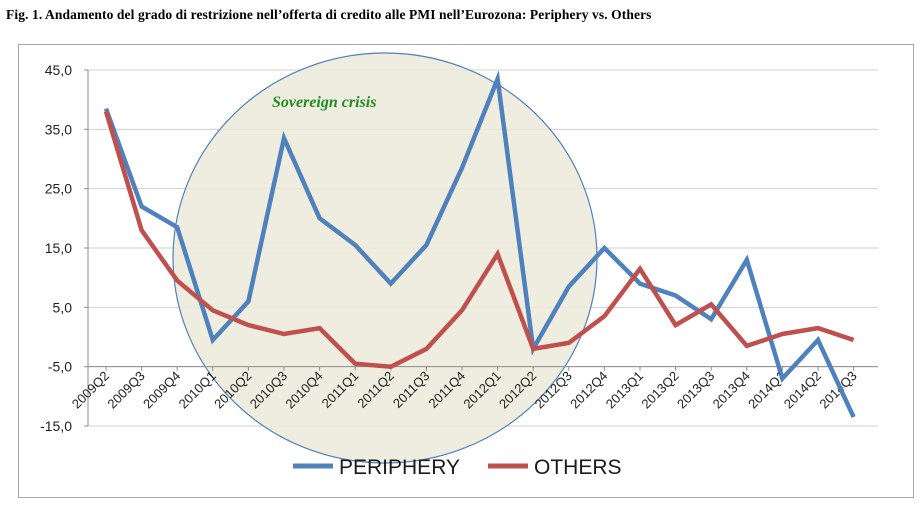 Image resolution: width=920 pixels, height=510 pixels. I want to click on x-tick-label: 2009Q2, so click(90, 389).